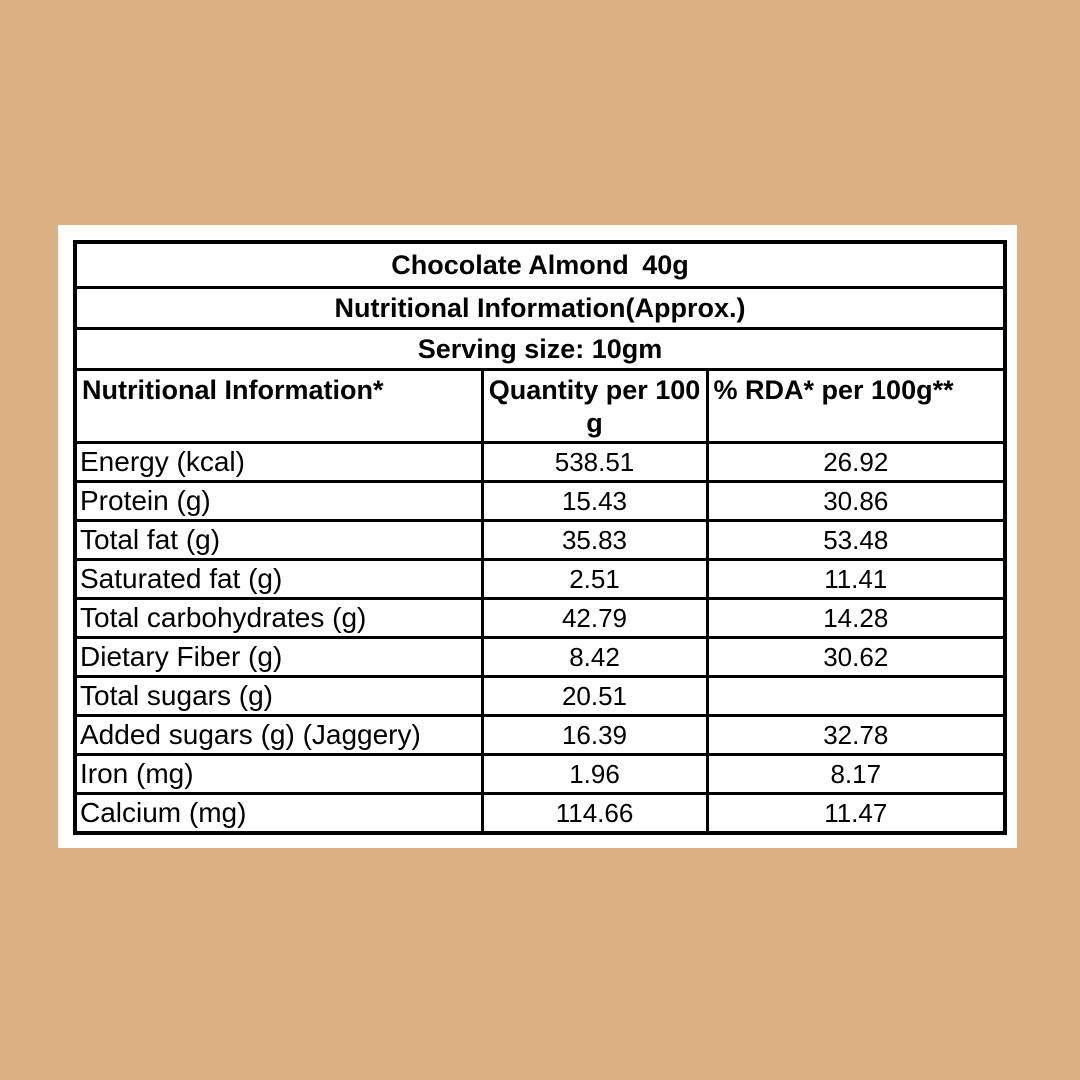 Image resolution: width=1080 pixels, height=1080 pixels. Describe the element at coordinates (856, 696) in the screenshot. I see `row-rda` at that location.